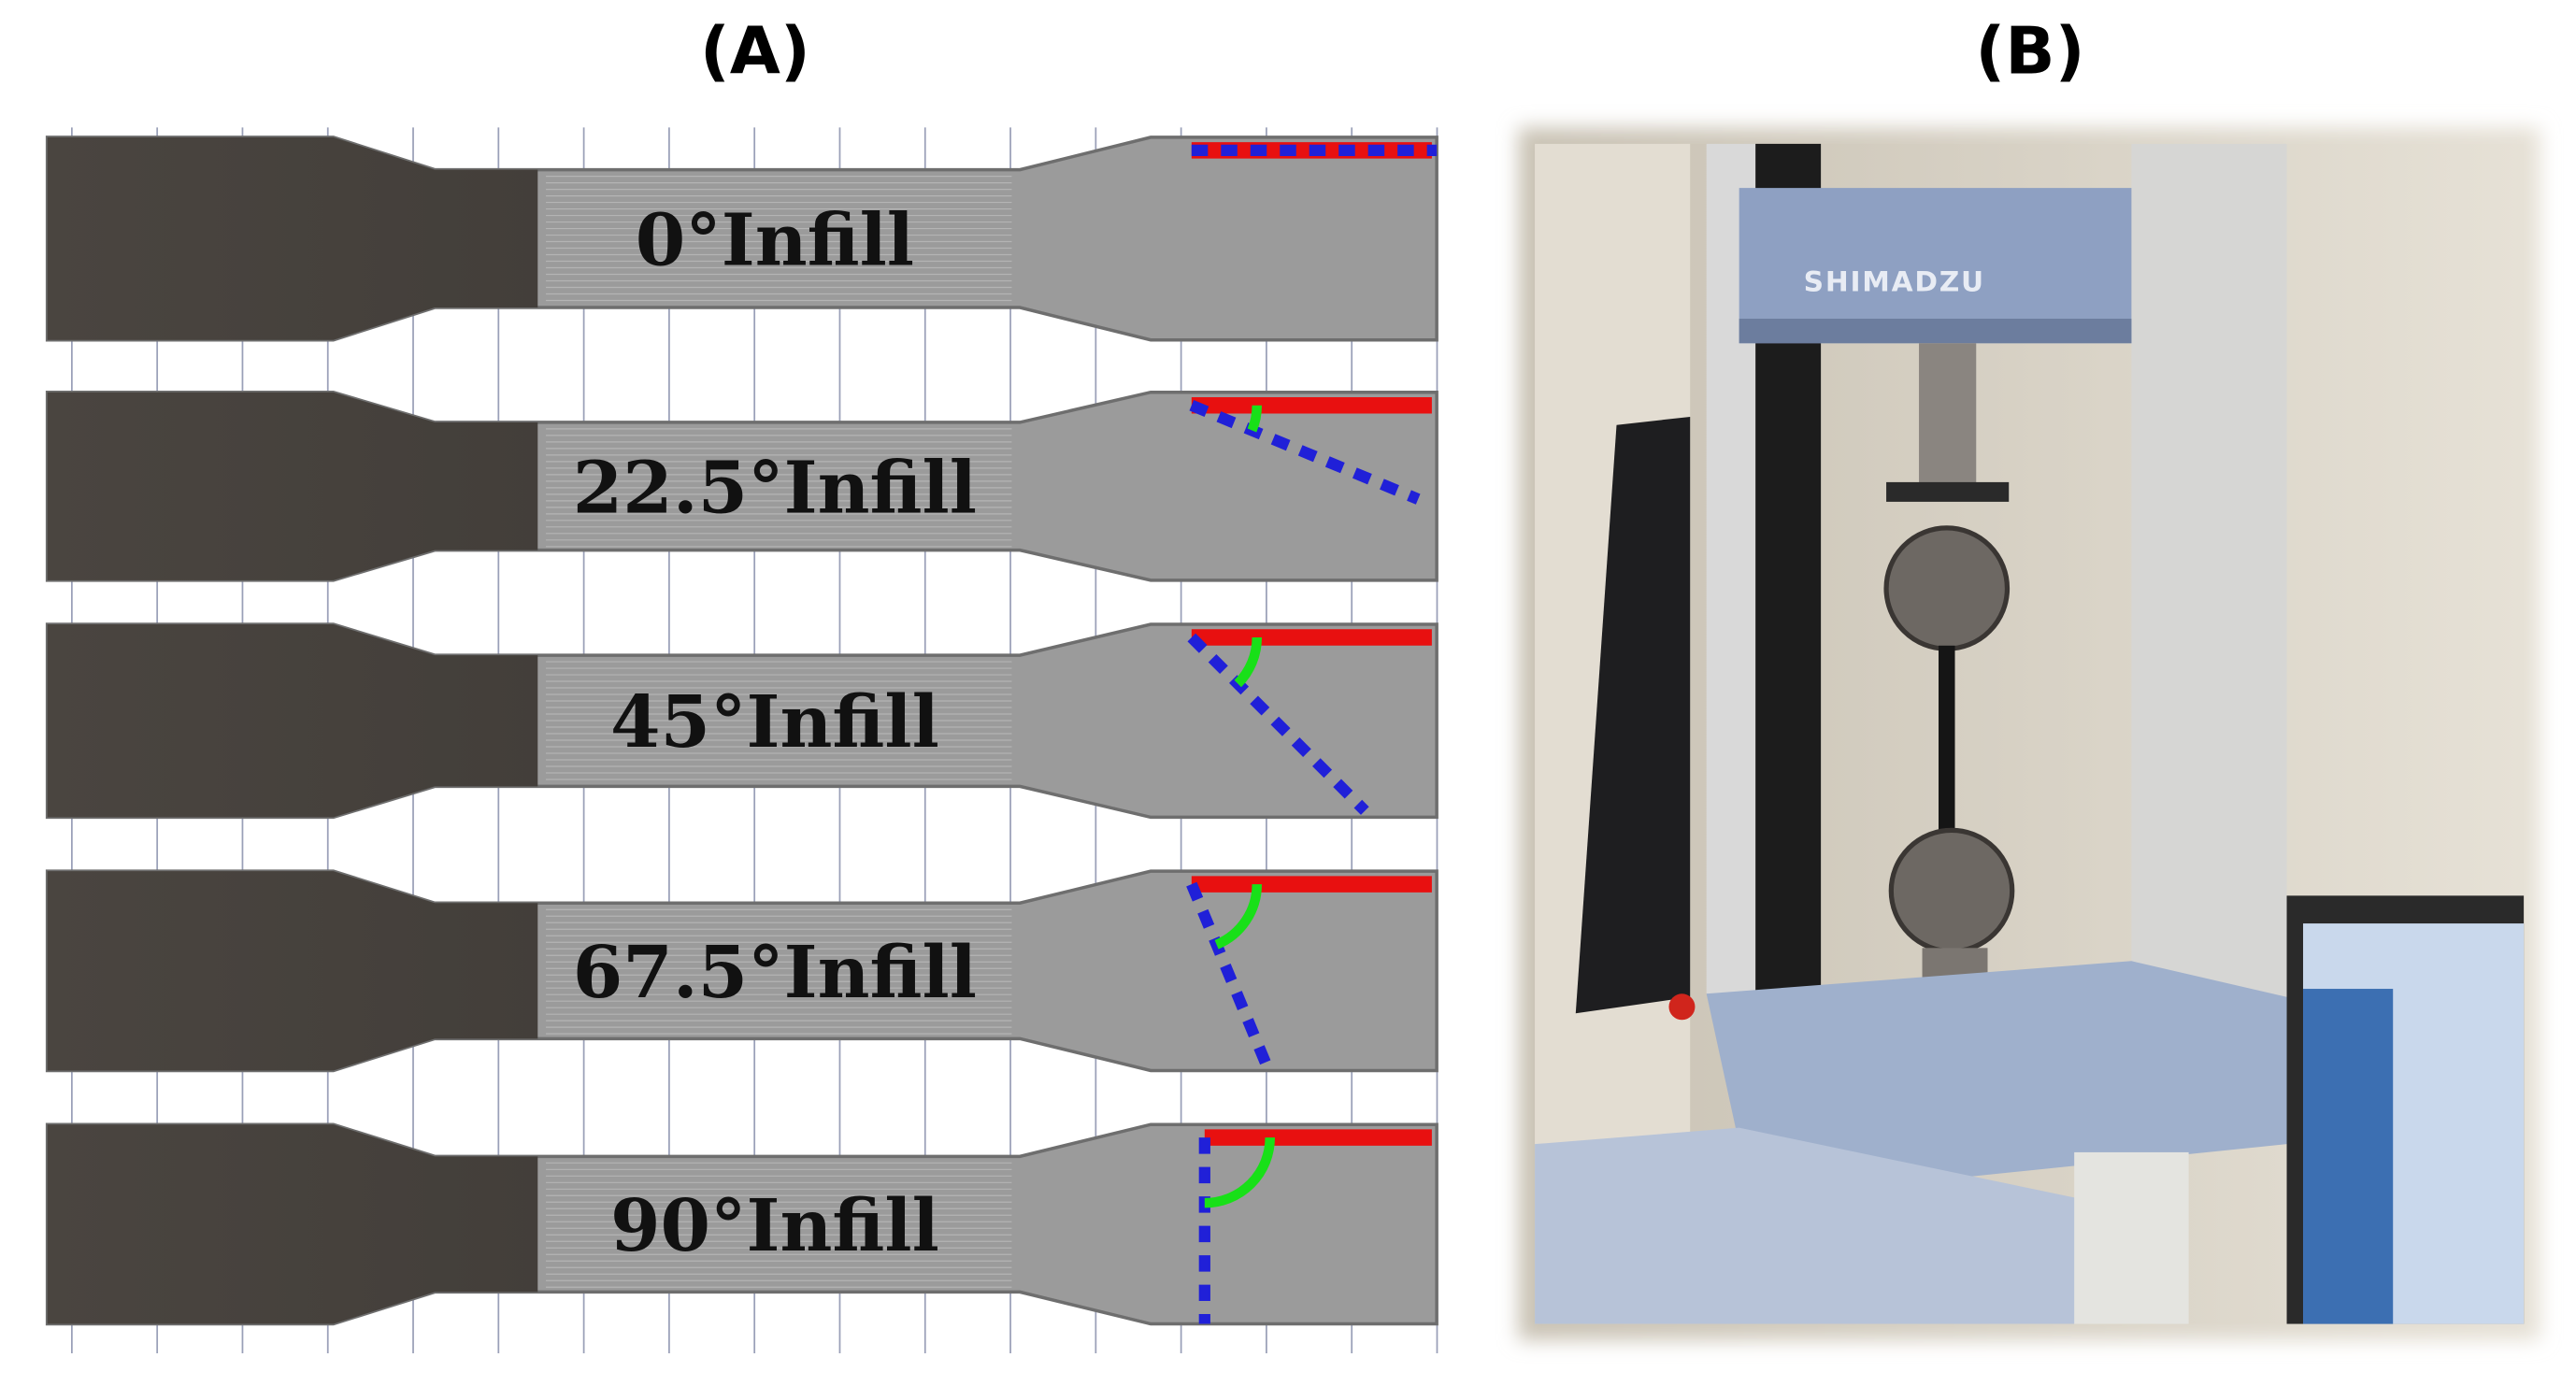 The image size is (2576, 1386). Describe the element at coordinates (2029, 52) in the screenshot. I see `panel-label: (B)` at that location.